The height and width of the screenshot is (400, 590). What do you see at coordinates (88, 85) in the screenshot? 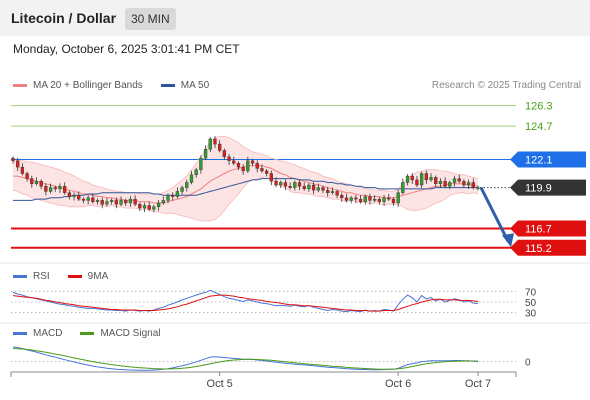
I see `ma20-legend-label: MA 20 + Bollinger Bands` at bounding box center [88, 85].